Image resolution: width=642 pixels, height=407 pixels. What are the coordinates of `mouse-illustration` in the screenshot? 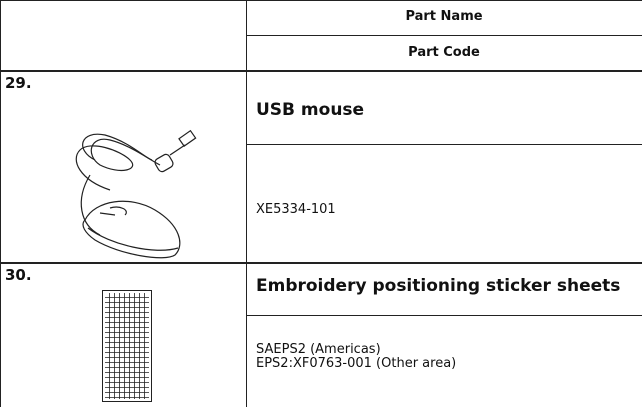 It's located at (136, 194).